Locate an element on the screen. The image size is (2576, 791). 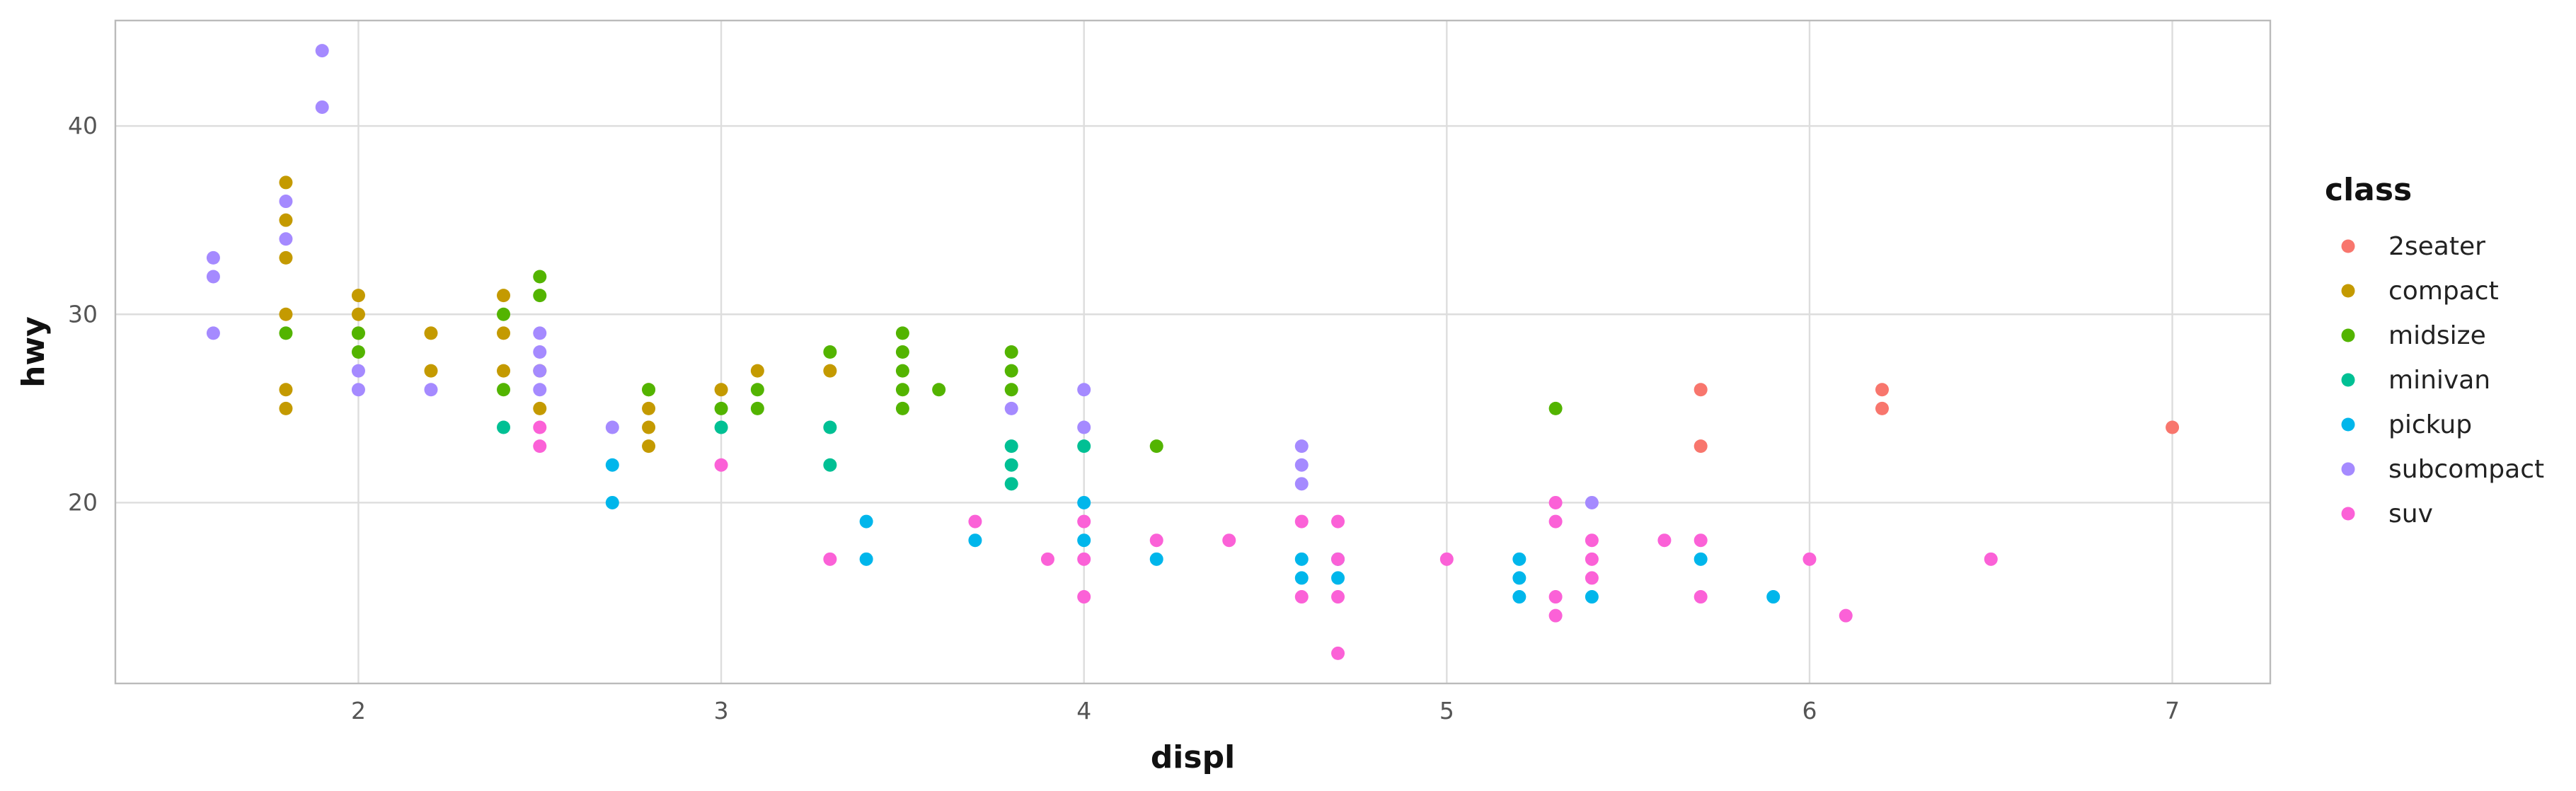
x-tick-label: 7 is located at coordinates (2173, 711).